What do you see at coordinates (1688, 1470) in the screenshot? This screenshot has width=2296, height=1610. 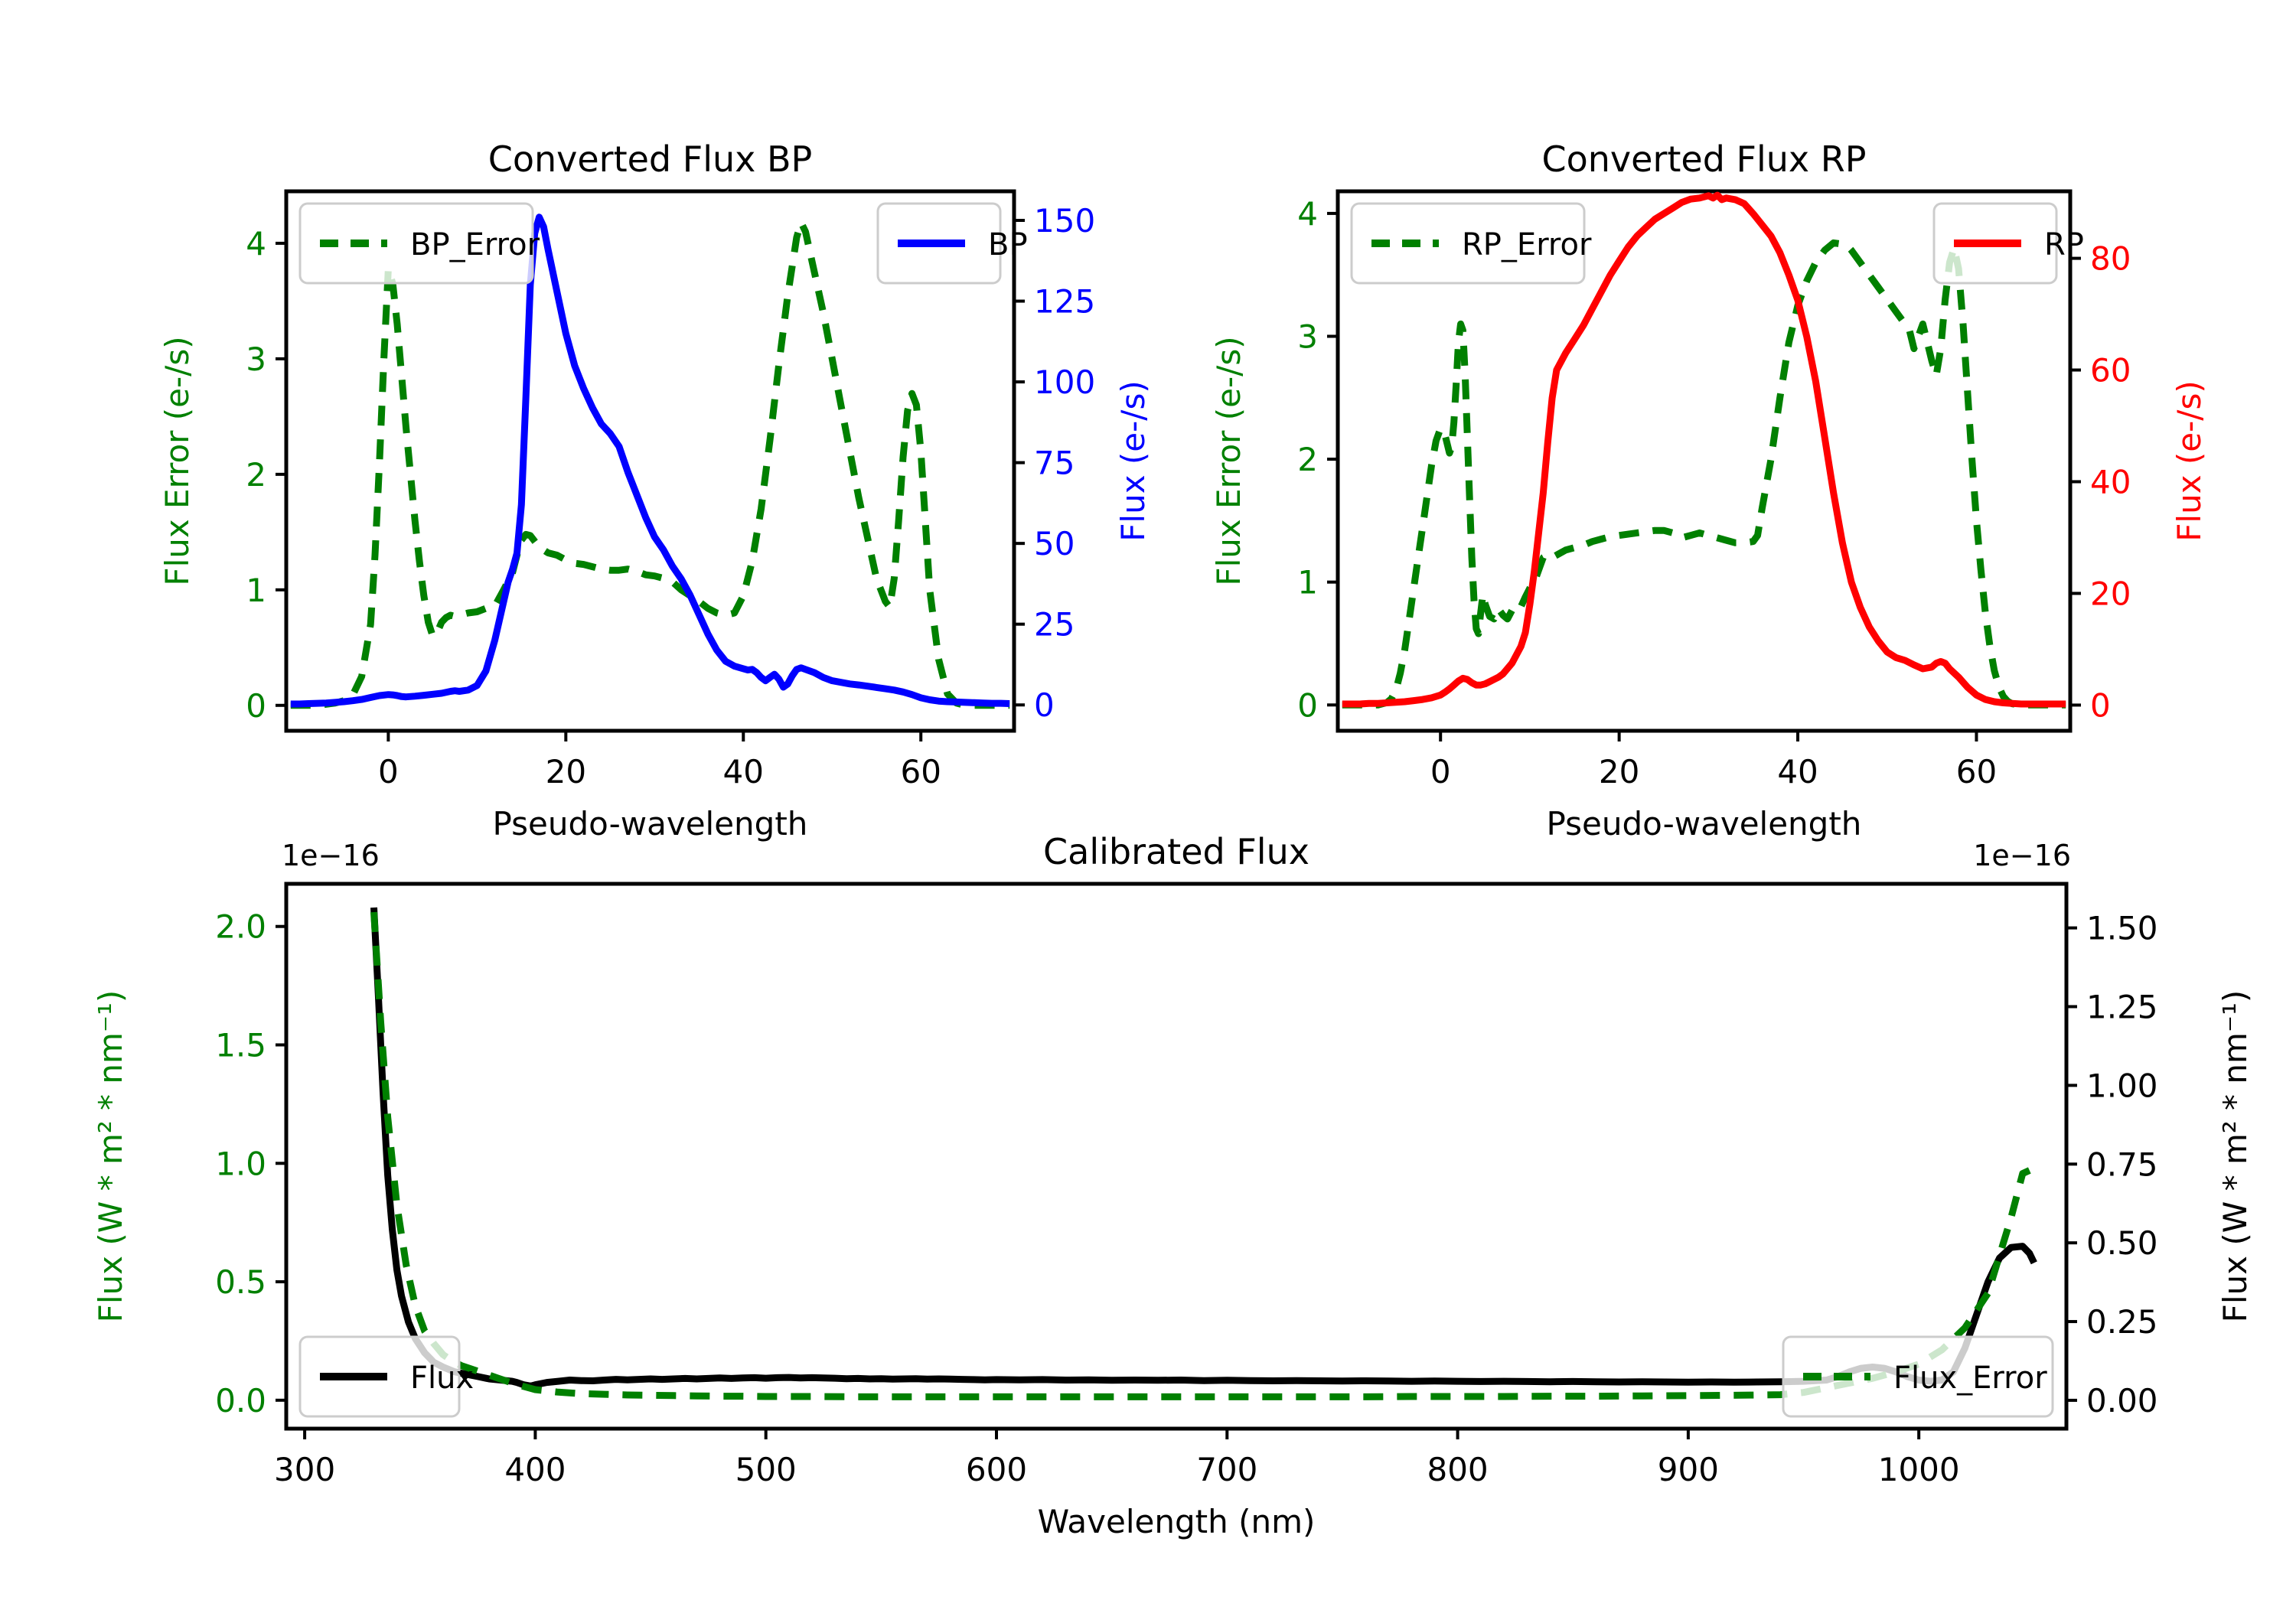 I see `x-tick-label: 900` at bounding box center [1688, 1470].